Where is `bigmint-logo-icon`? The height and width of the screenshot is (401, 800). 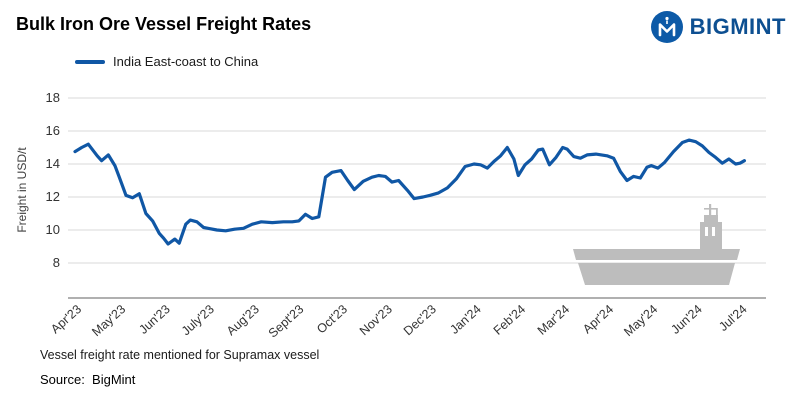
bigmint-logo-icon is located at coordinates (666, 27).